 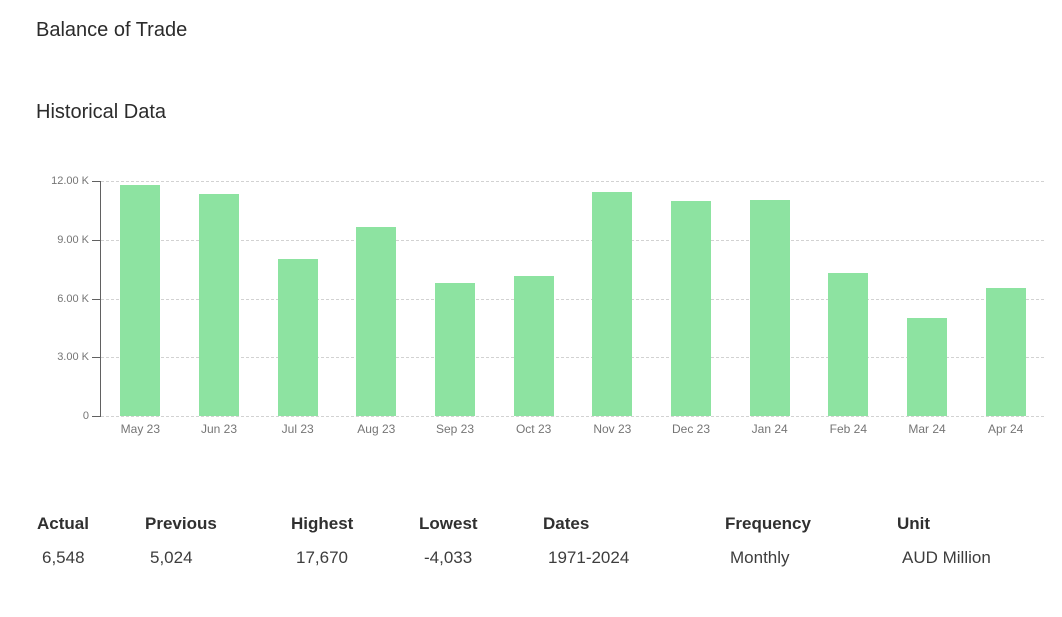 What do you see at coordinates (760, 557) in the screenshot?
I see `summary-value: Monthly` at bounding box center [760, 557].